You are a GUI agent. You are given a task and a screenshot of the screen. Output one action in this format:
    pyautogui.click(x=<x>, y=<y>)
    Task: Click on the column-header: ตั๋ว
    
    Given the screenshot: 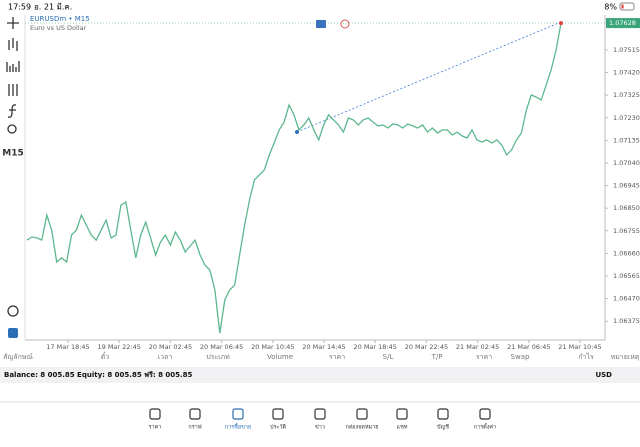 What is the action you would take?
    pyautogui.click(x=105, y=356)
    